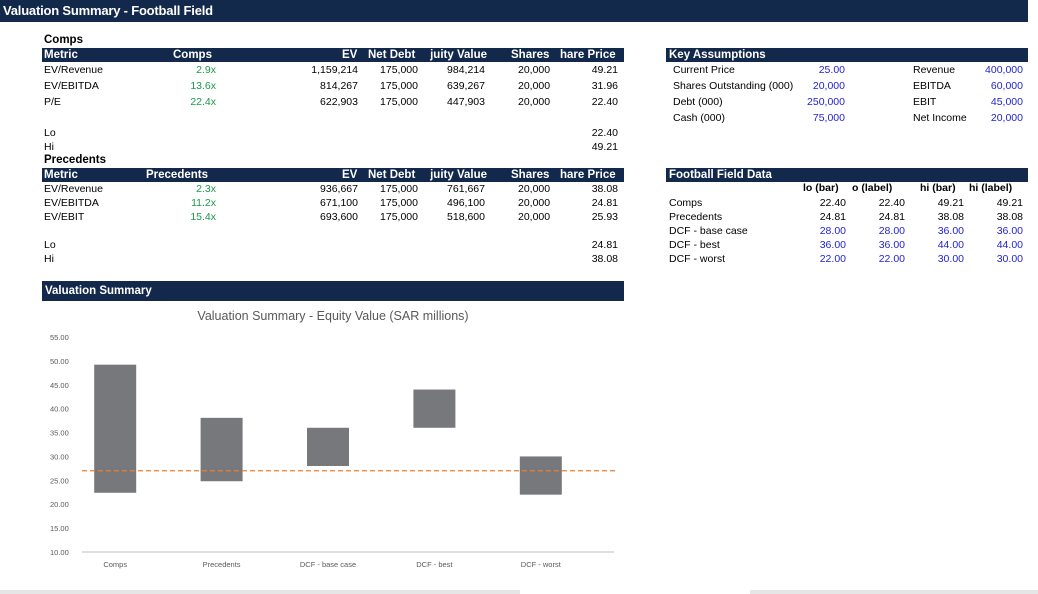 This screenshot has height=594, width=1038. I want to click on precedents-col-price: hare Price, so click(588, 175).